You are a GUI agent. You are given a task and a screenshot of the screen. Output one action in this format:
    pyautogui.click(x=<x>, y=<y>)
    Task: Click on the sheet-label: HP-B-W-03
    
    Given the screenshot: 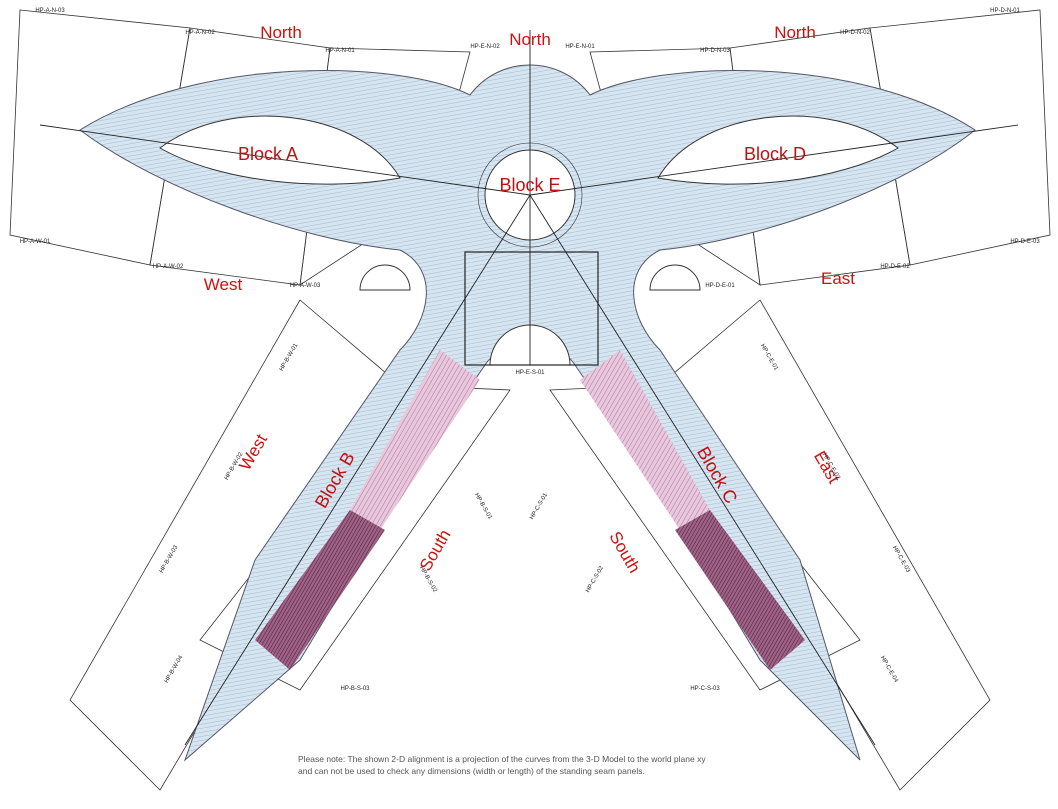 What is the action you would take?
    pyautogui.click(x=169, y=559)
    